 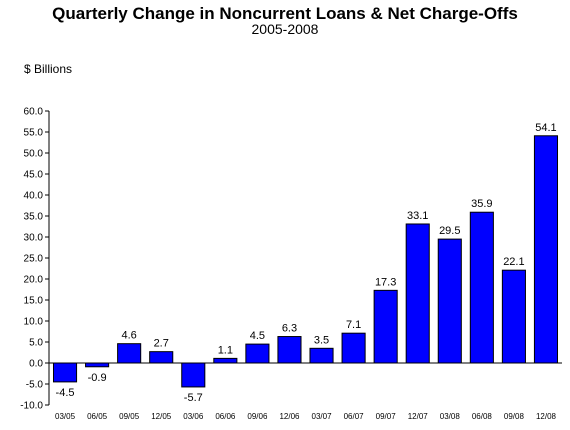 I want to click on x-tick-label: 06/07, so click(x=354, y=416).